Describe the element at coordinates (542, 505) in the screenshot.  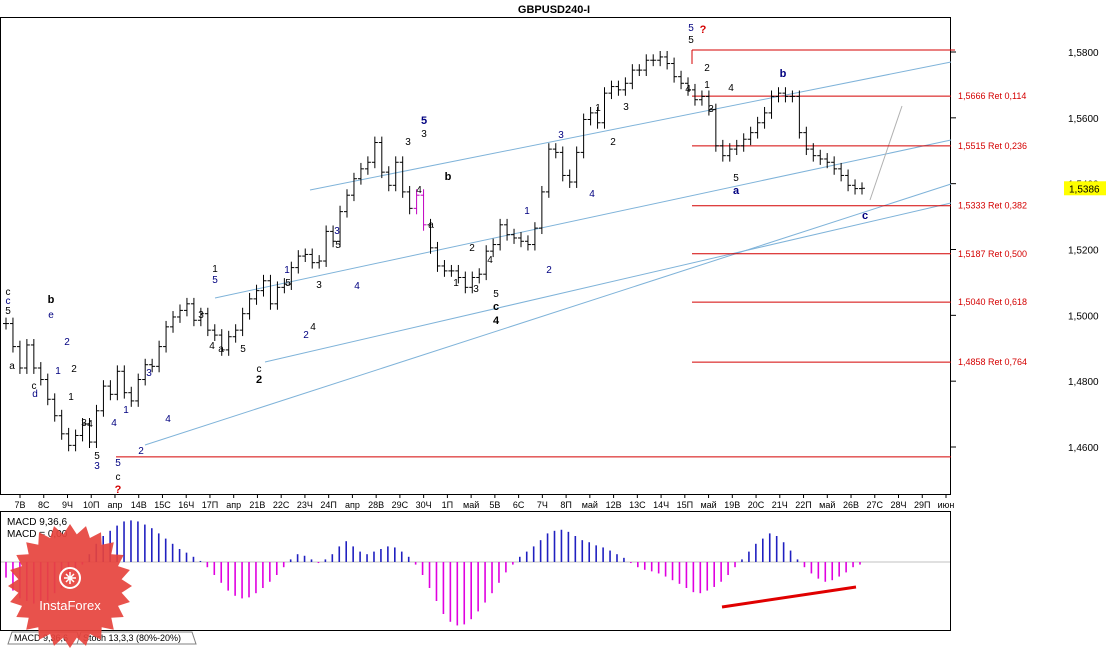
I see `x-tick-label: 7Ч` at that location.